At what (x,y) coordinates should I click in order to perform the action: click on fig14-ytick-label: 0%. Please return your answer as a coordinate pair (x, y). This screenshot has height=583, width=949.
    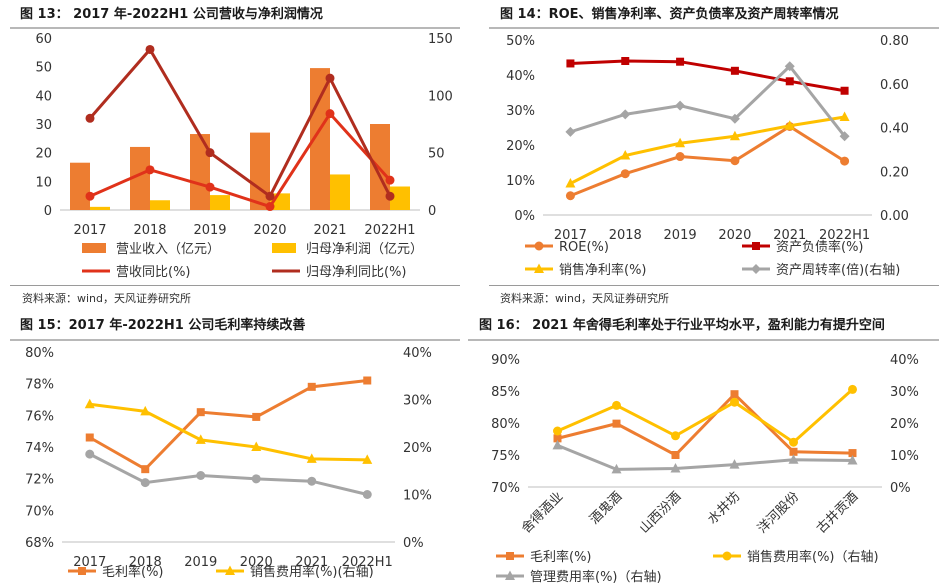
    Looking at the image, I should click on (524, 216).